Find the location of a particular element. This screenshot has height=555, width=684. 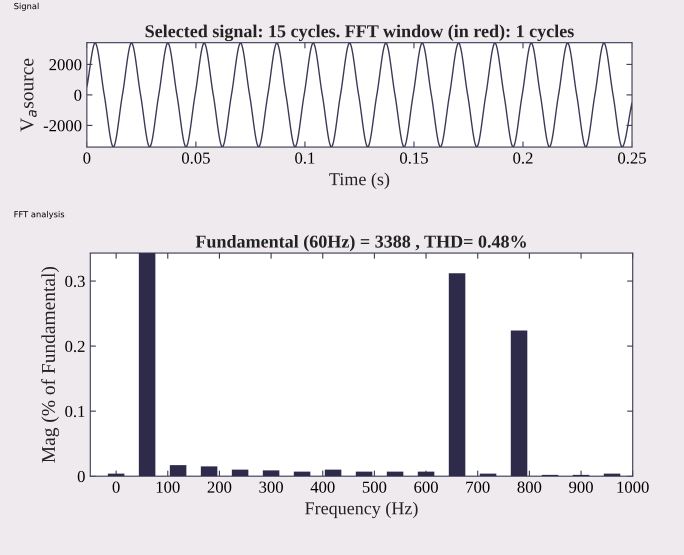

x-tick-label: 900 is located at coordinates (581, 487).